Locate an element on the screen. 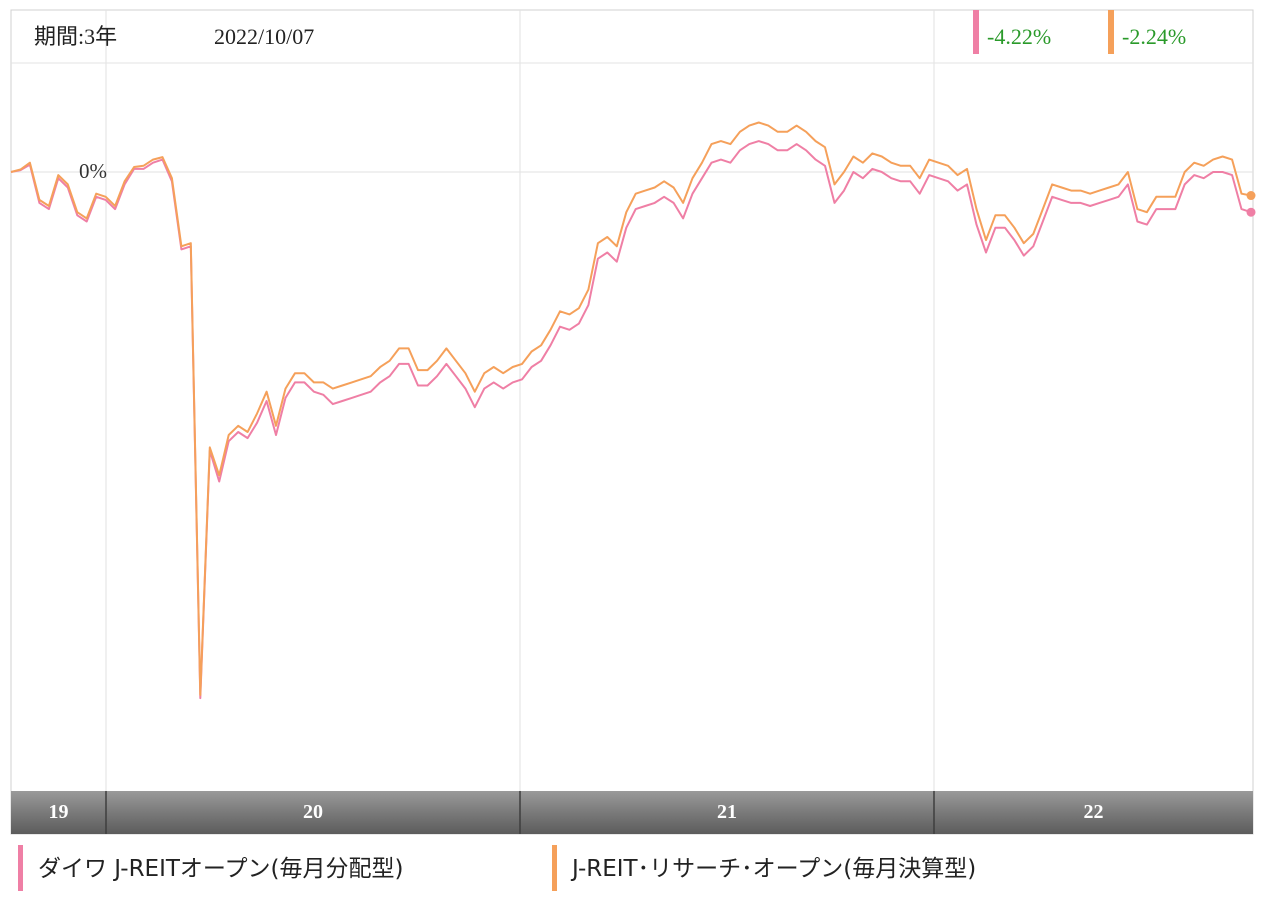 The height and width of the screenshot is (898, 1275). legend-2-label: J-REIT･リサーチ･オープン(毎月決算型) is located at coordinates (773, 869).